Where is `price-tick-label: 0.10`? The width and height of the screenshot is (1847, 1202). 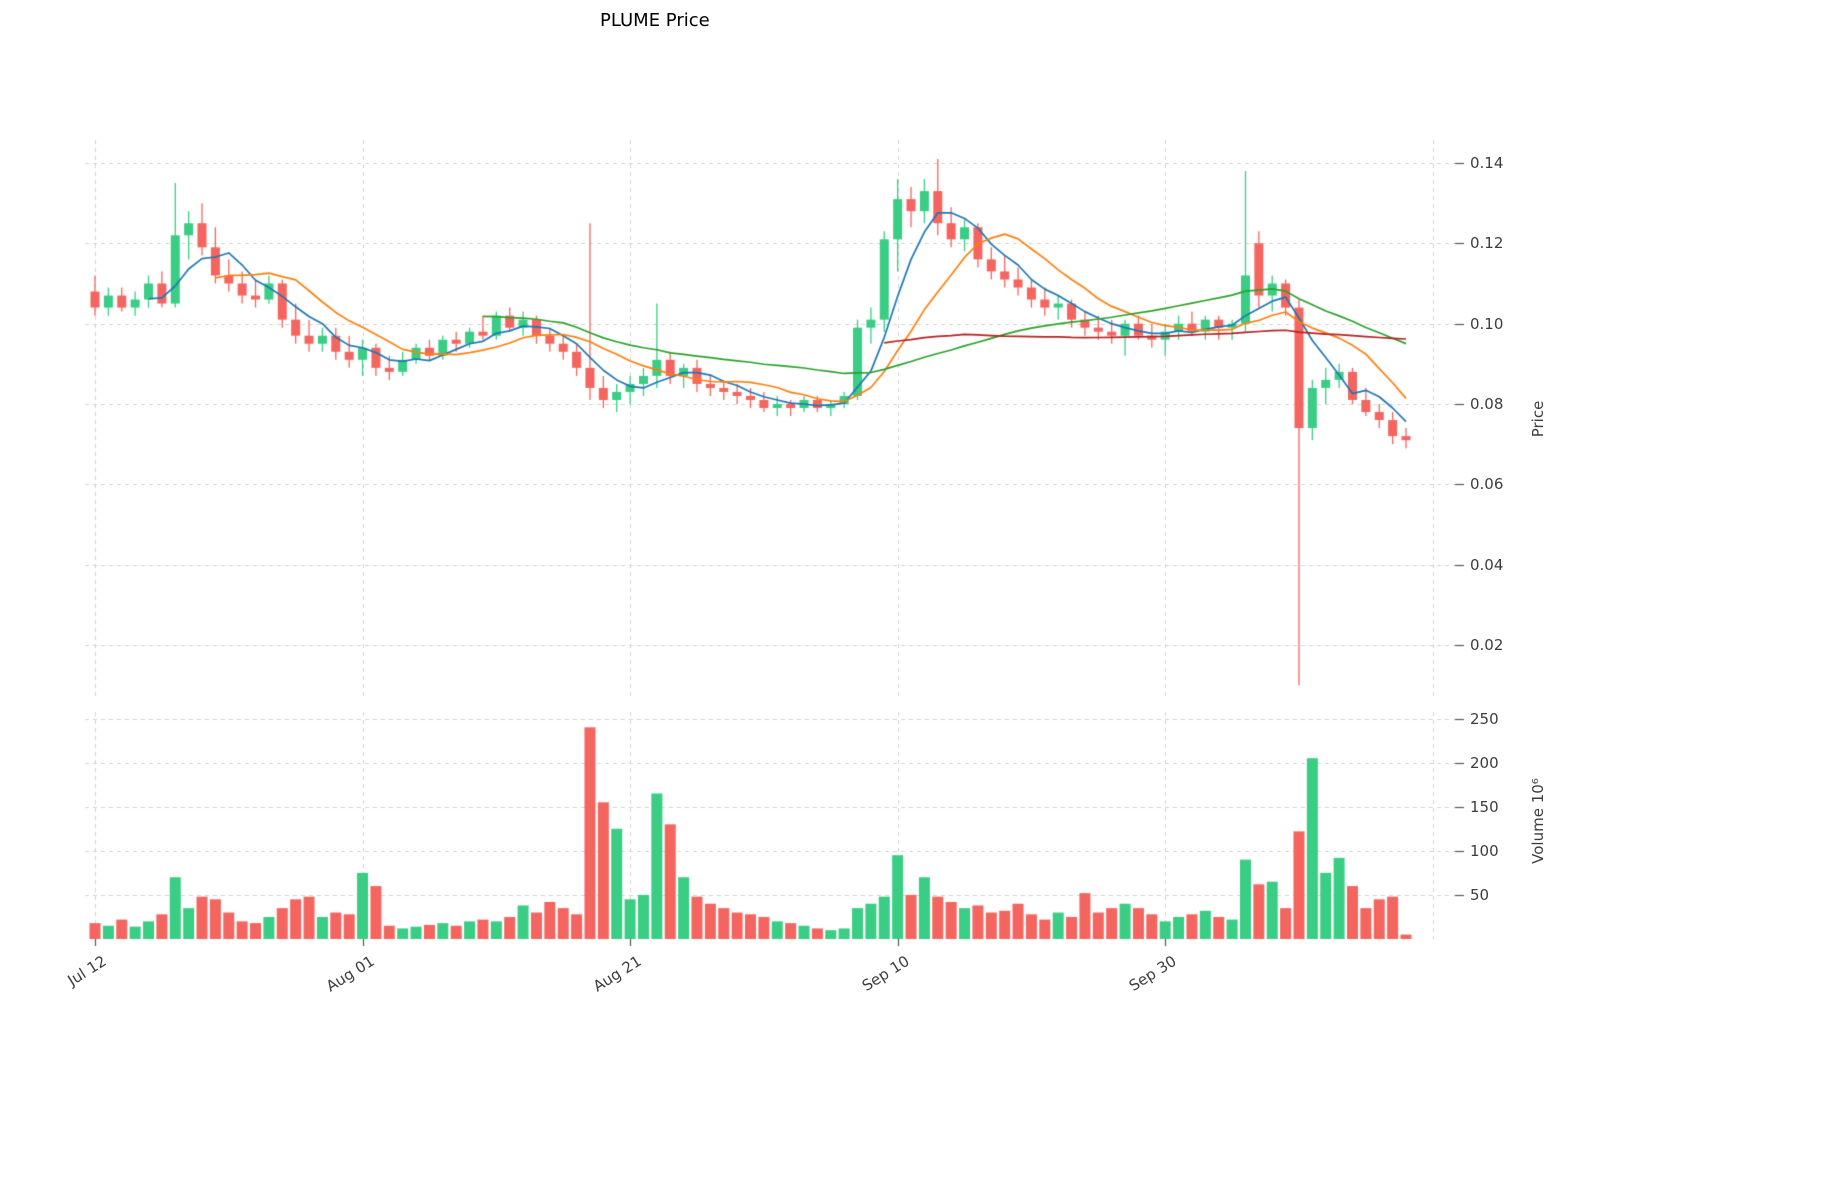 price-tick-label: 0.10 is located at coordinates (1487, 323).